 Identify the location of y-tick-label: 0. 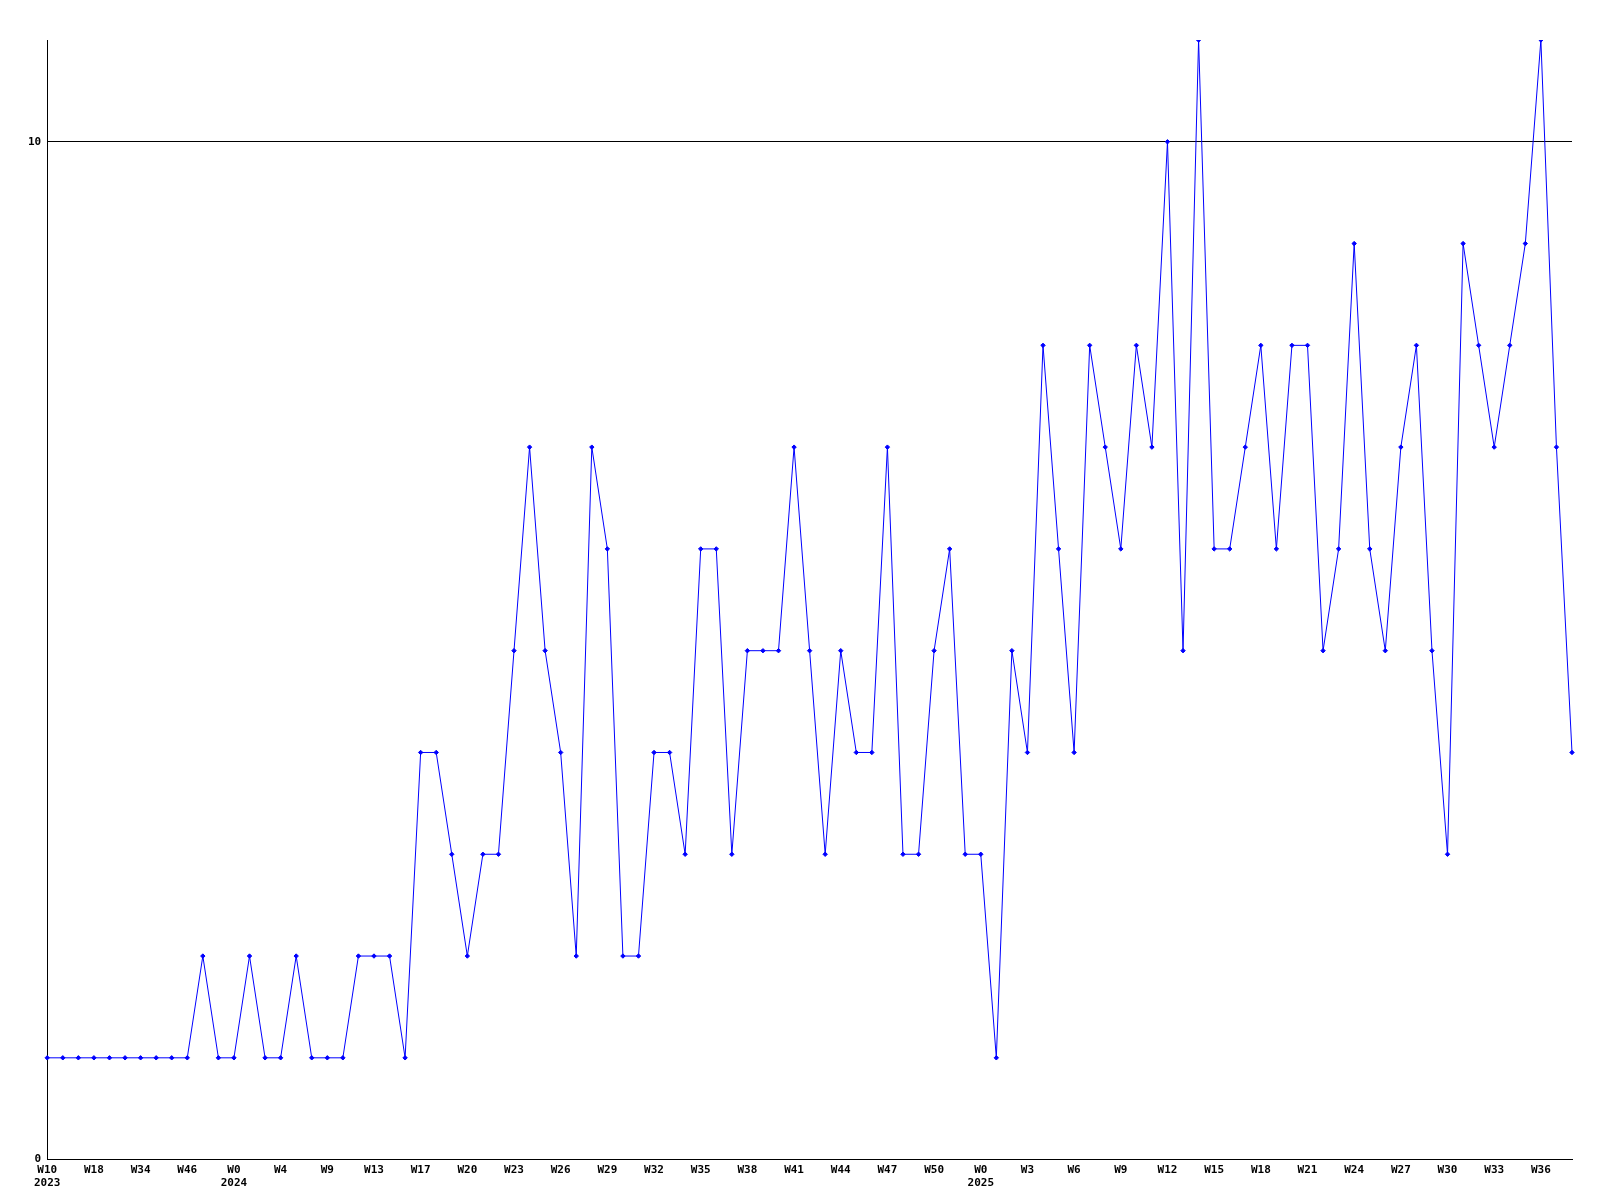
(38, 1159).